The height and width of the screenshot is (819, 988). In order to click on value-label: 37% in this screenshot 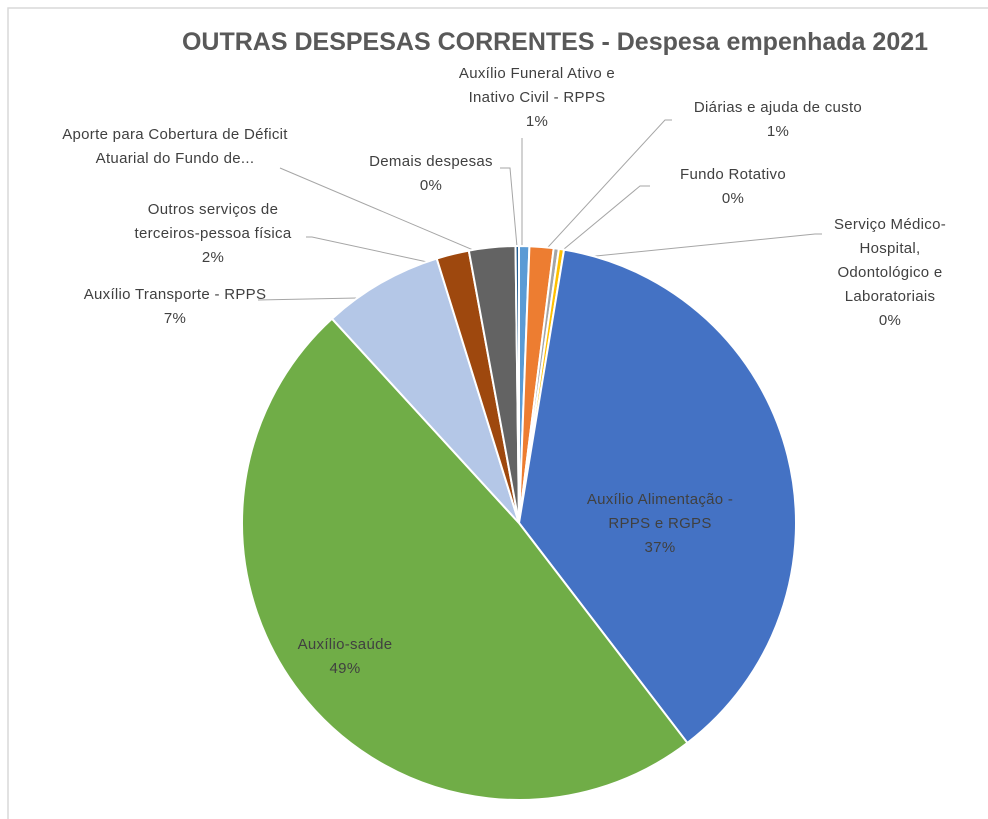, I will do `click(660, 547)`.